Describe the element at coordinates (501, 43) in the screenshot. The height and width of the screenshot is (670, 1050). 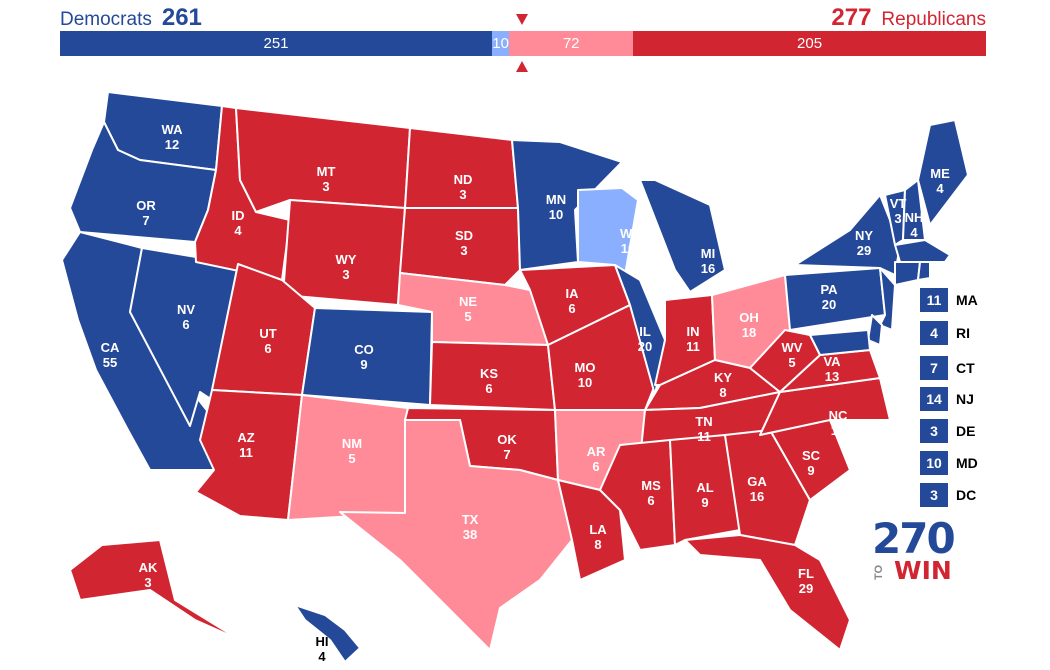
I see `bar-segment-lean-d: 10` at that location.